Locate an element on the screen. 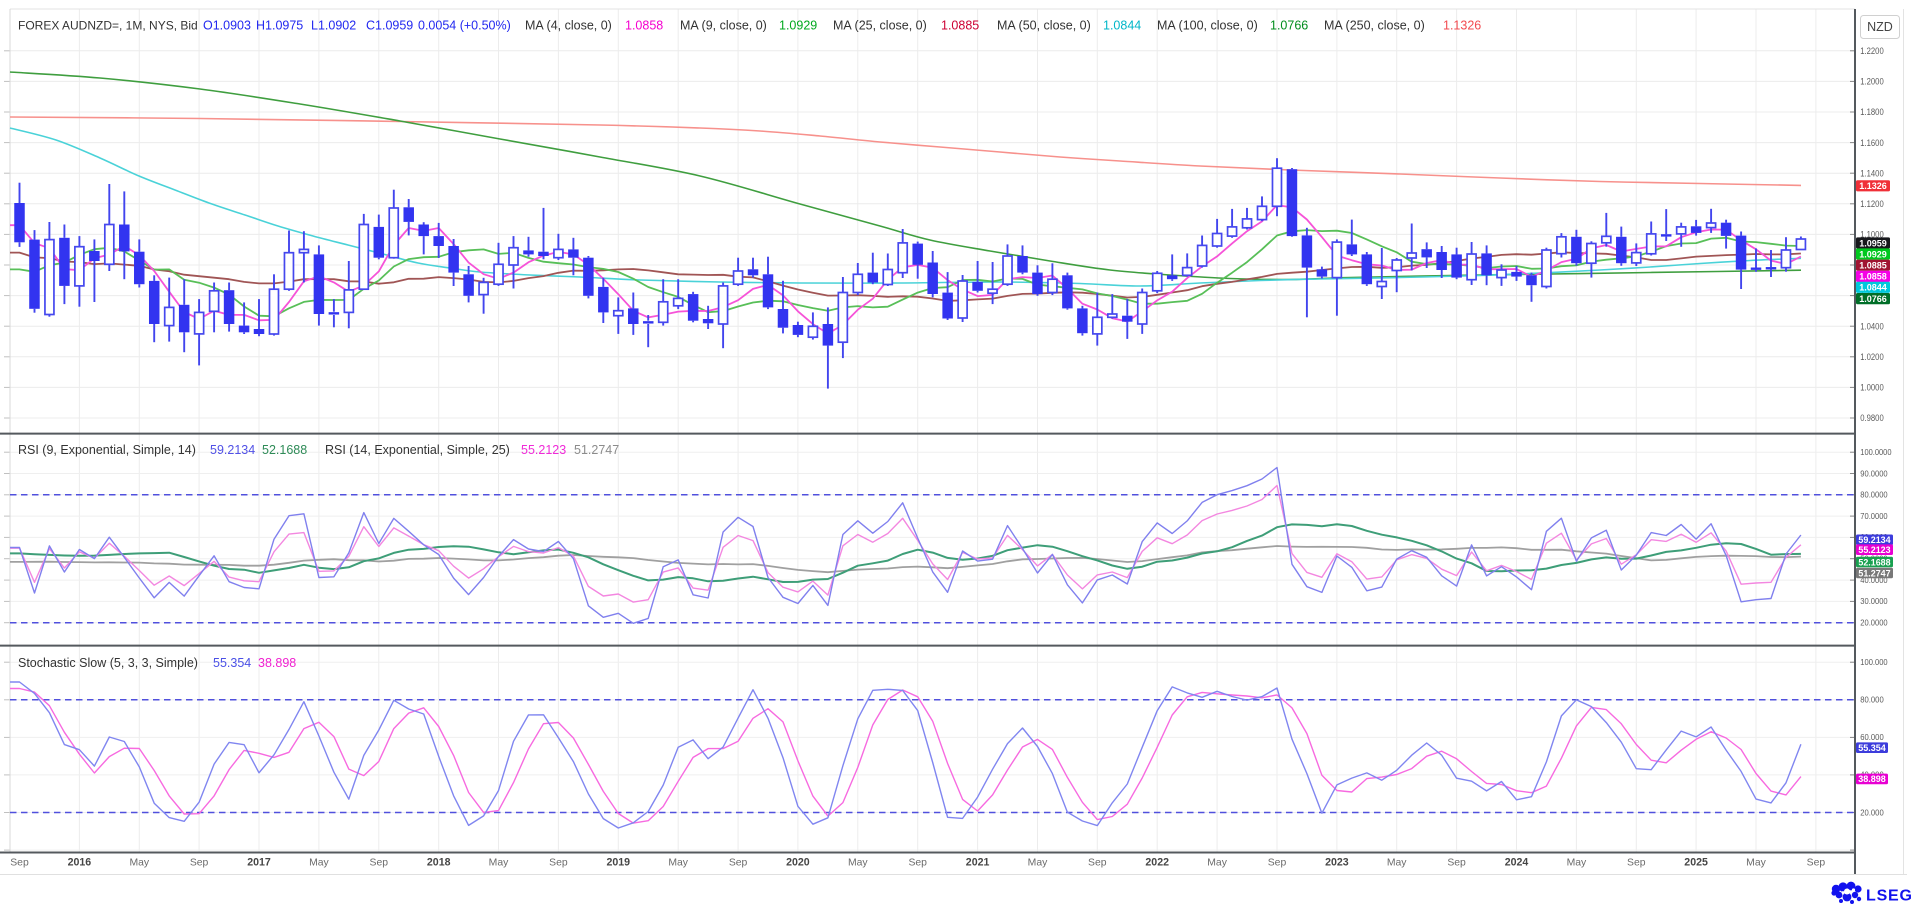 This screenshot has height=905, width=1916. svg-text: C1.0959 is located at coordinates (389, 26).